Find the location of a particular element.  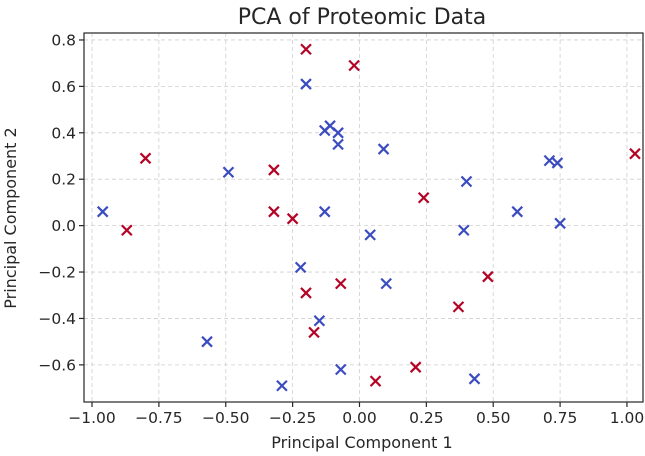

y-tick-label: −0.2 is located at coordinates (57, 273).